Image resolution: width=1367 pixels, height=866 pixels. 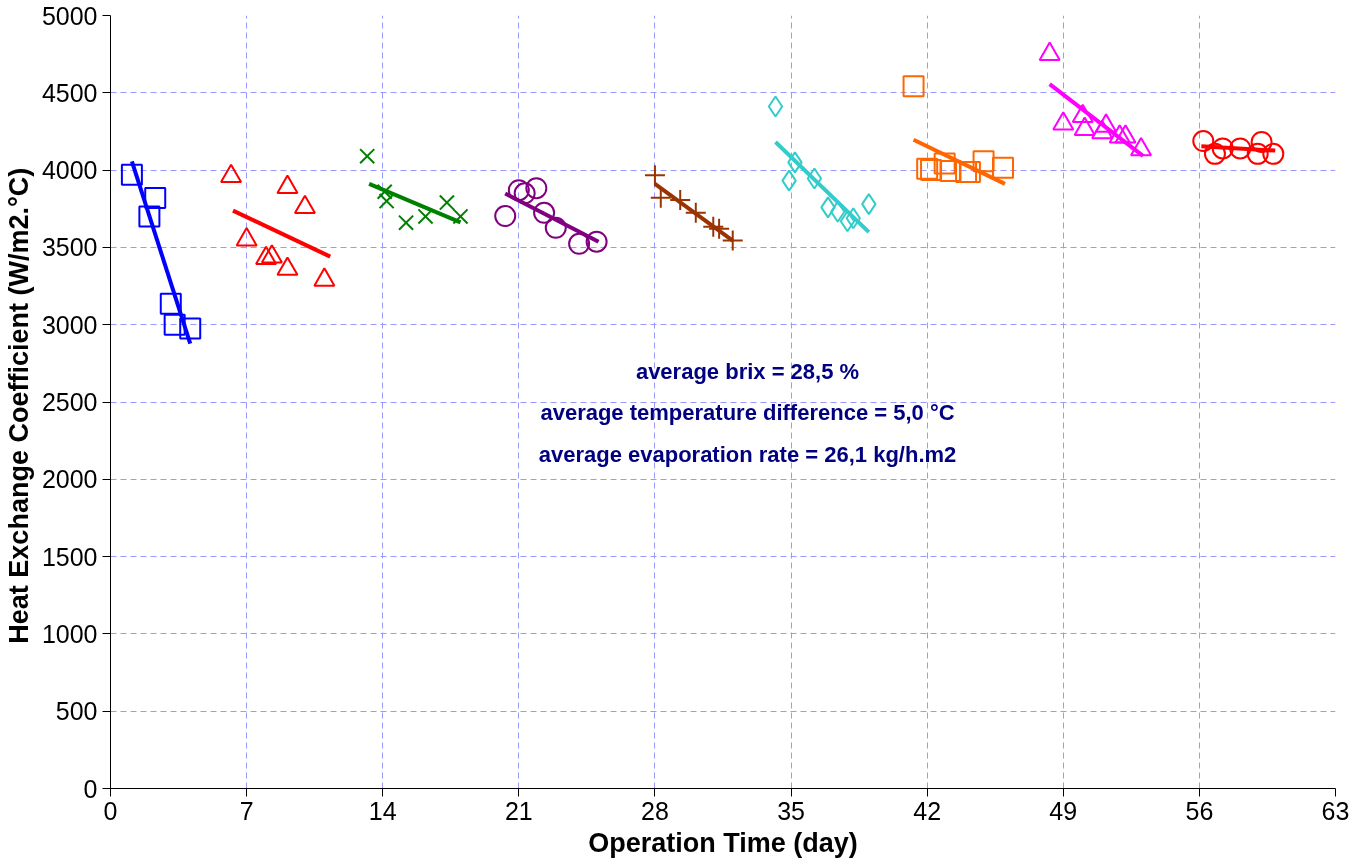 I want to click on y-tick-label: 4000, so click(x=69, y=170).